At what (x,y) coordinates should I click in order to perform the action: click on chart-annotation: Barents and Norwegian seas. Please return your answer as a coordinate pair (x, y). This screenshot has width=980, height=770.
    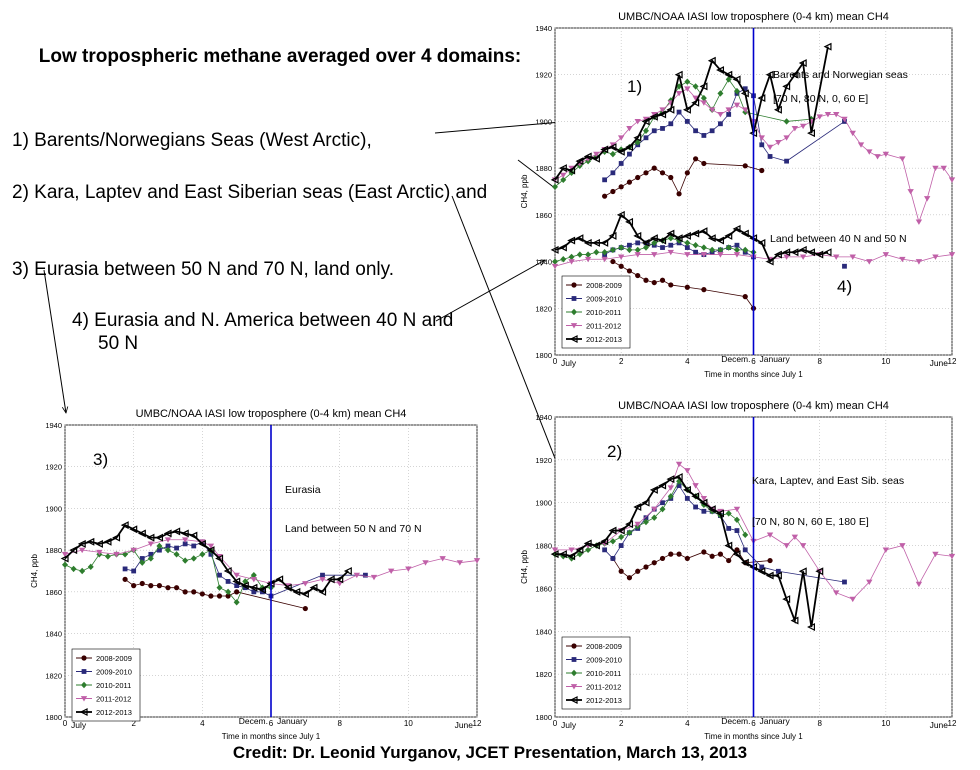
    Looking at the image, I should click on (840, 75).